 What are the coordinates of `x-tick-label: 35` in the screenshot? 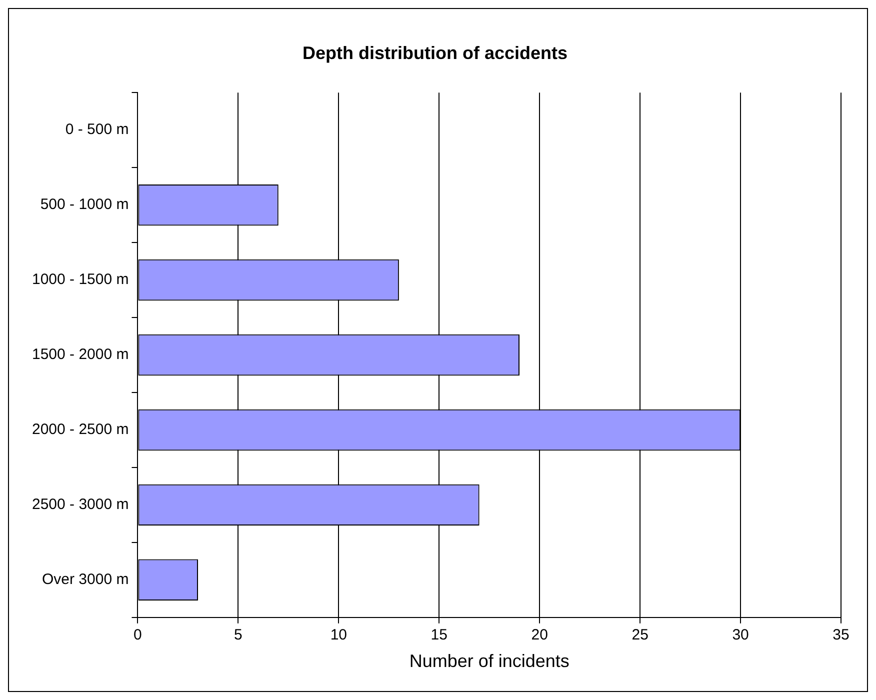 It's located at (841, 635).